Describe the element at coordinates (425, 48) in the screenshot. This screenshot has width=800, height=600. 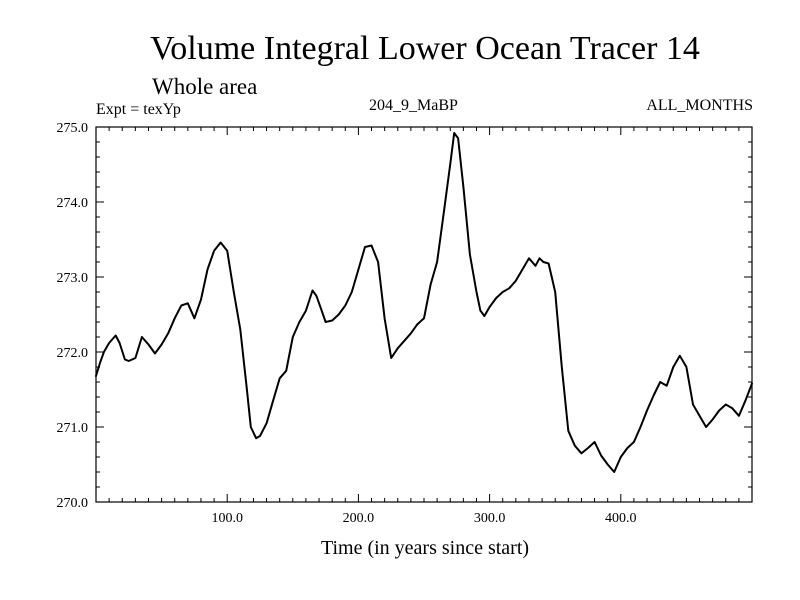
I see `chart-title: Volume Integral Lower Ocean Tracer 14` at that location.